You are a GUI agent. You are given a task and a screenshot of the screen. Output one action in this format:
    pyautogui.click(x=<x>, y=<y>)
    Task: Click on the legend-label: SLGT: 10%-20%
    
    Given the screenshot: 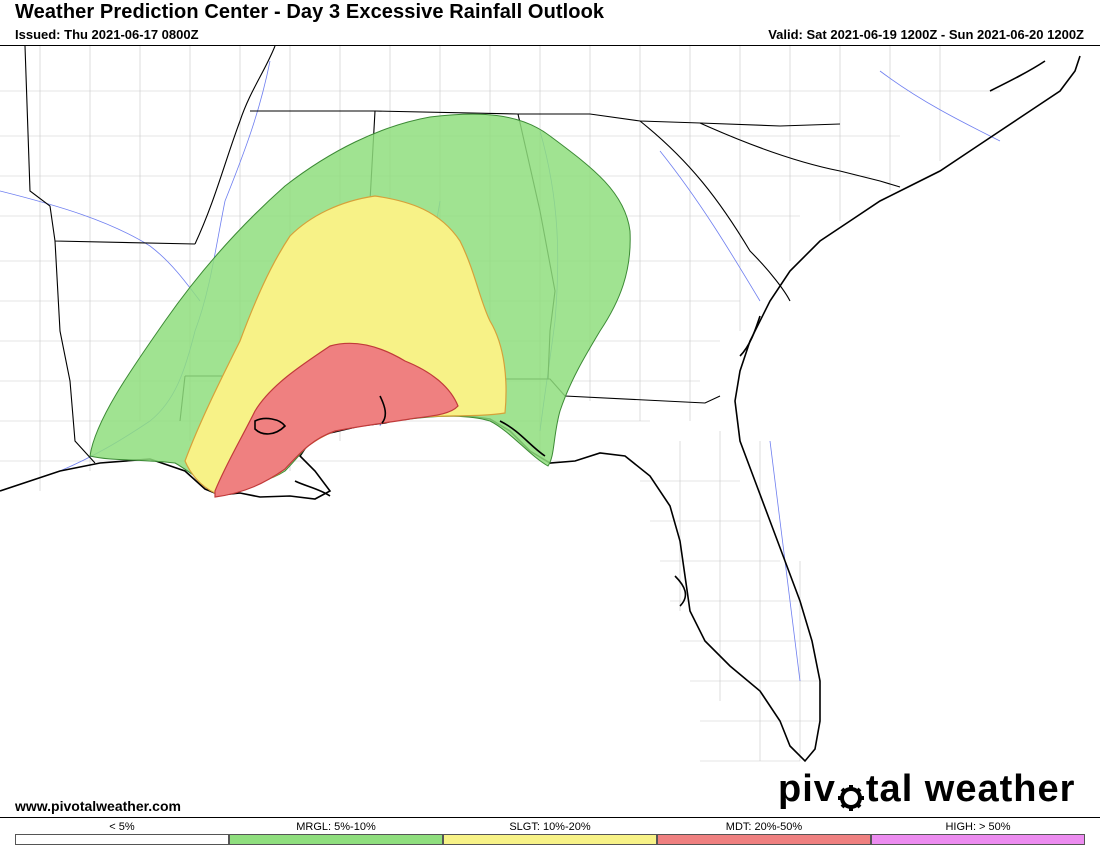 What is the action you would take?
    pyautogui.click(x=550, y=827)
    